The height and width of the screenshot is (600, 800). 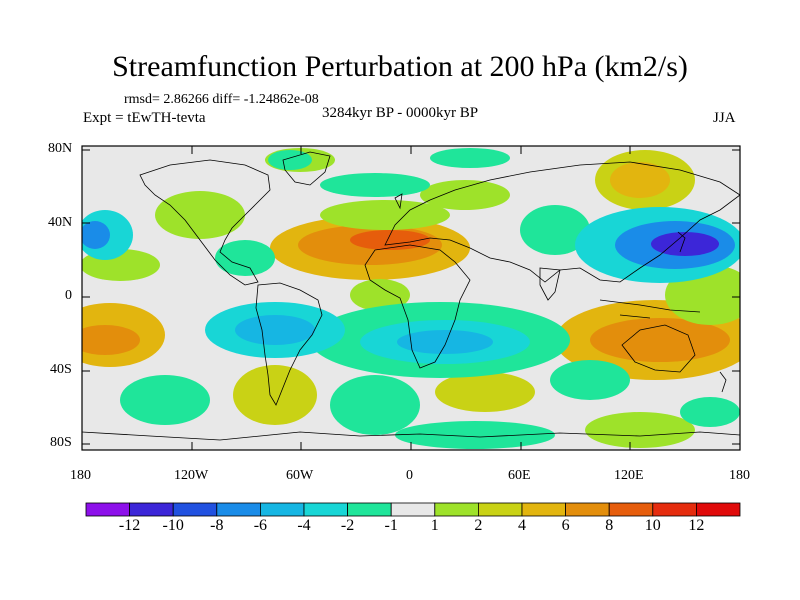 What do you see at coordinates (400, 113) in the screenshot?
I see `period-label: 3284kyr BP - 0000kyr BP` at bounding box center [400, 113].